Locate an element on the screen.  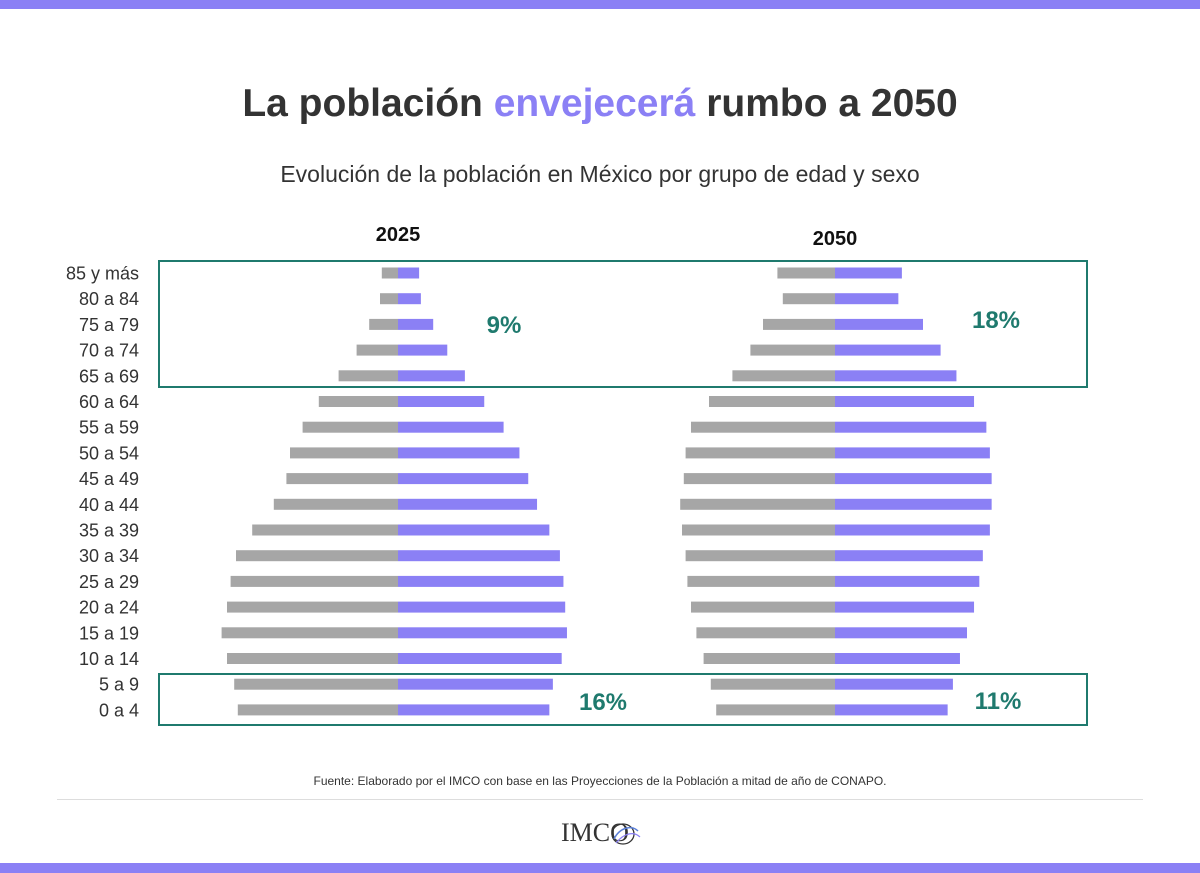
age-label: 85 y más is located at coordinates (102, 274).